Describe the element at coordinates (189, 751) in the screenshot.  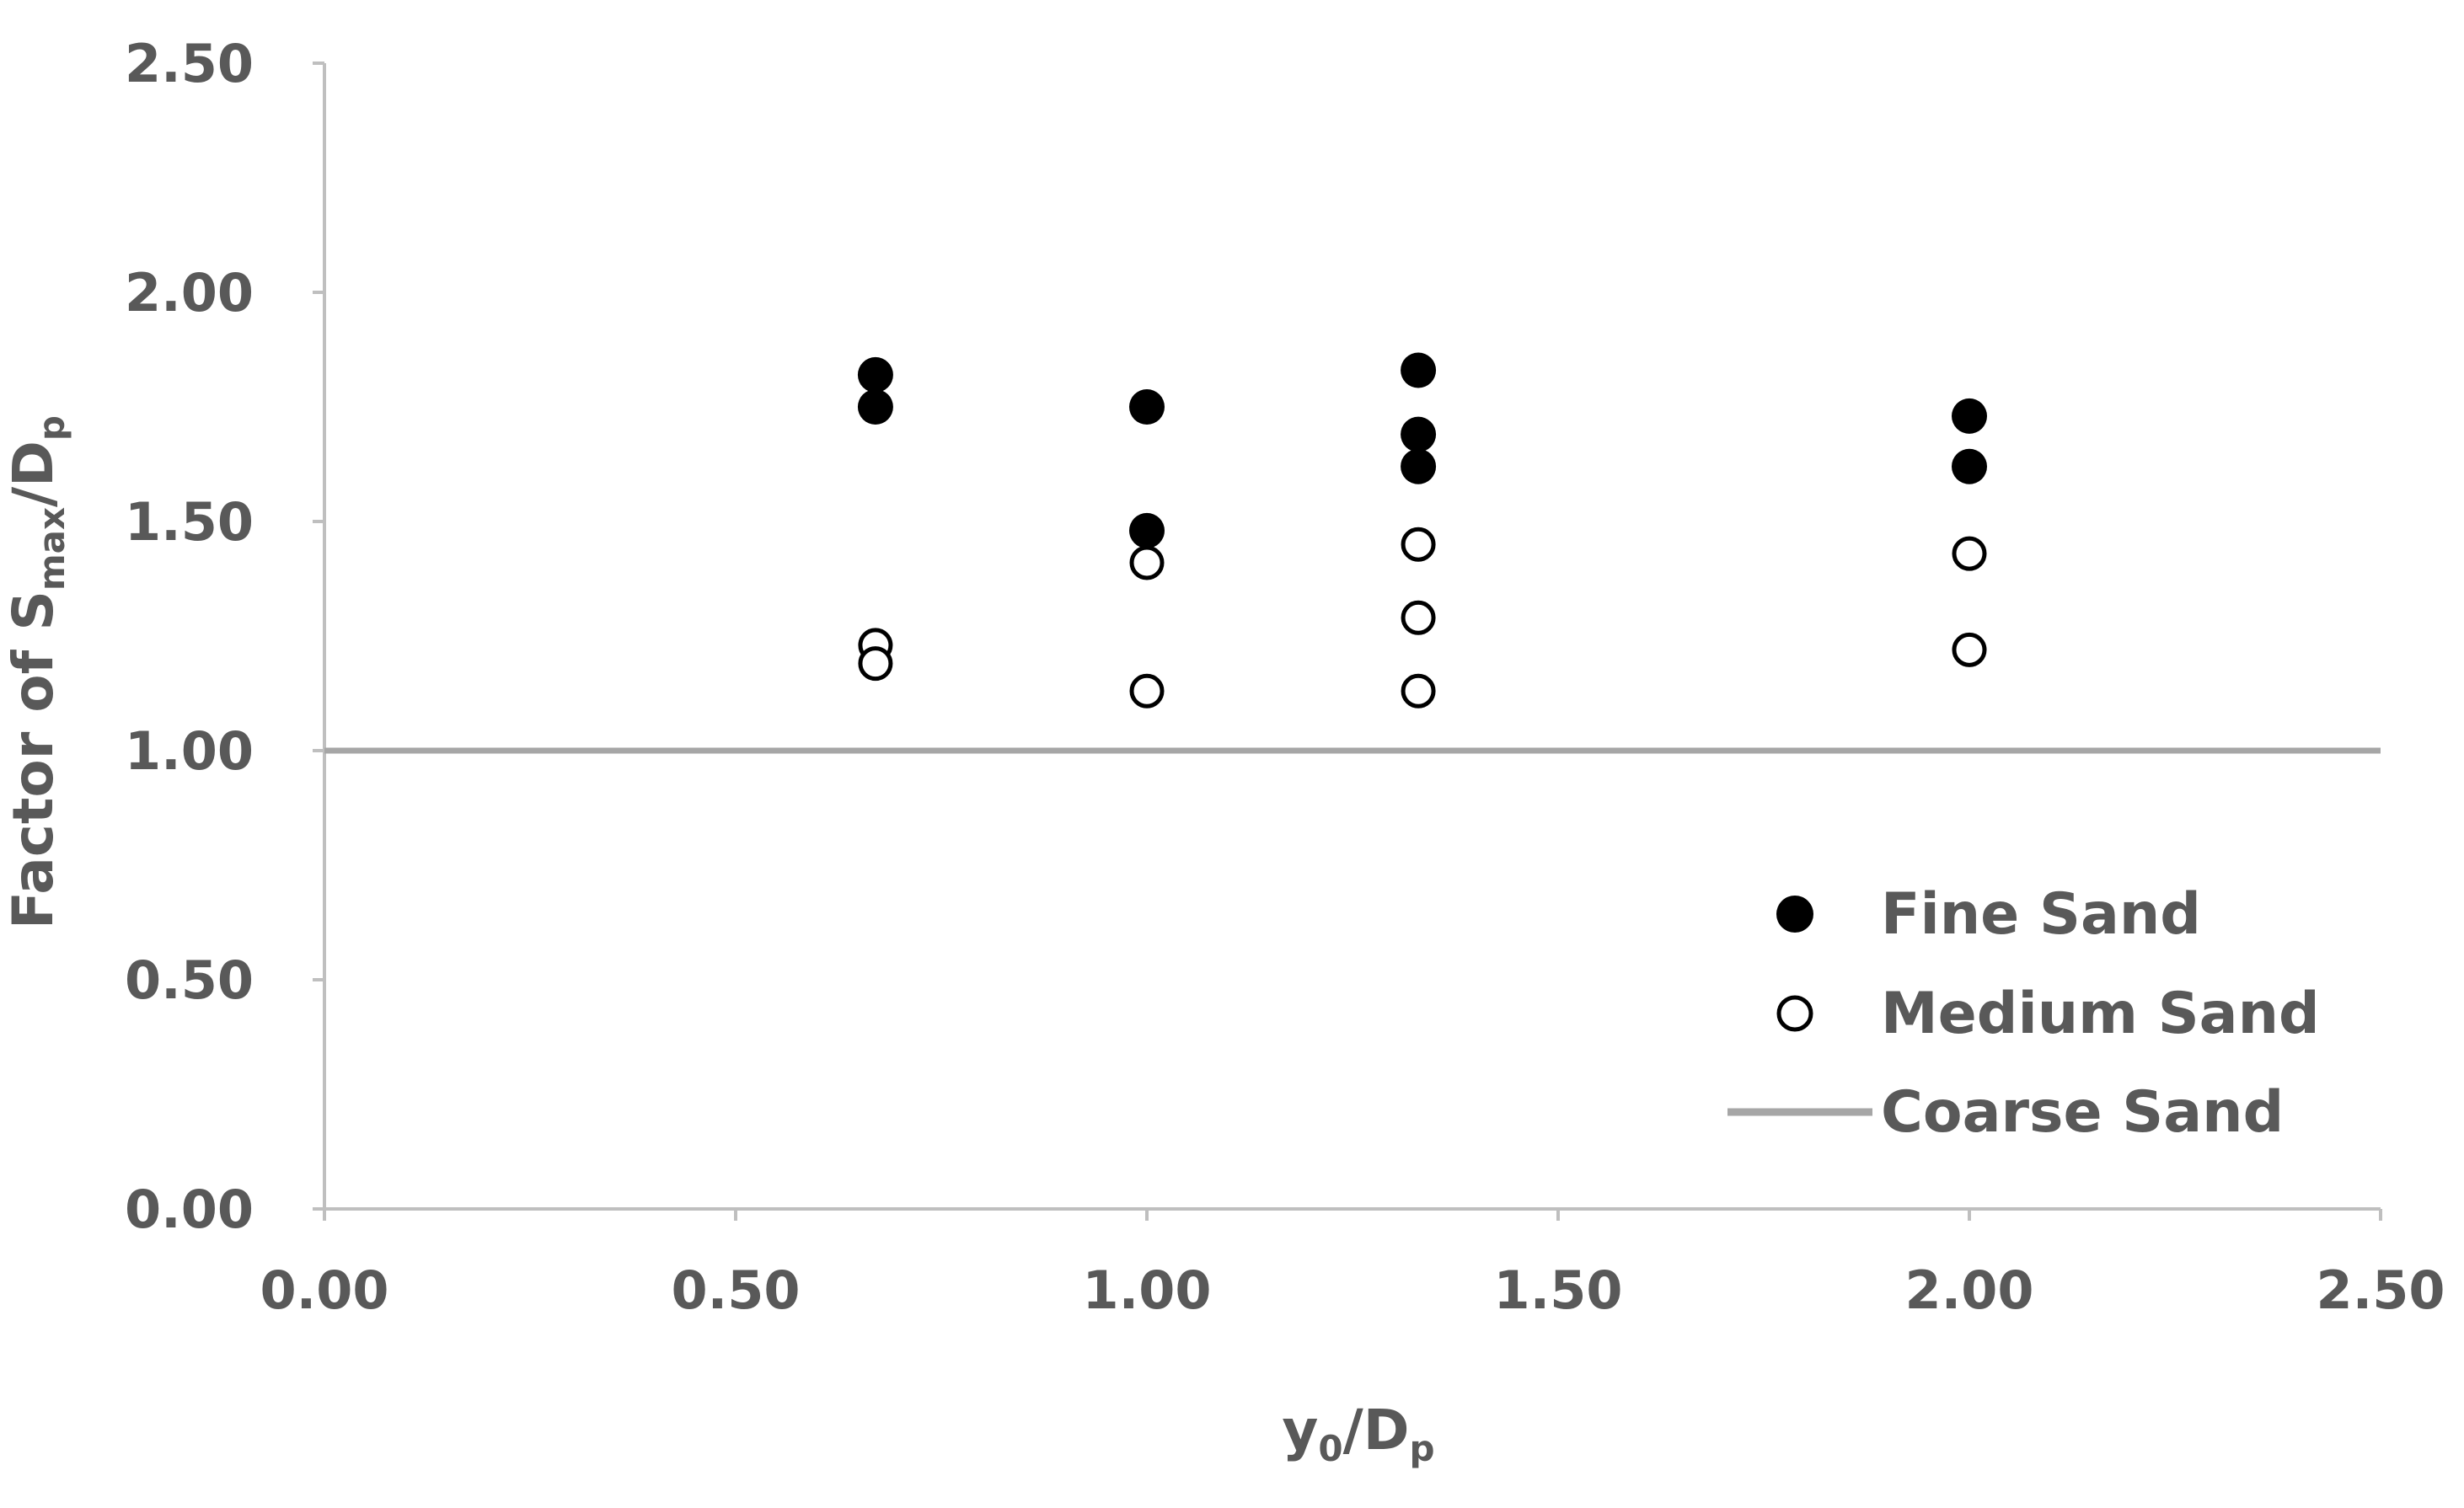
I see `y-tick-label: 1.00` at that location.